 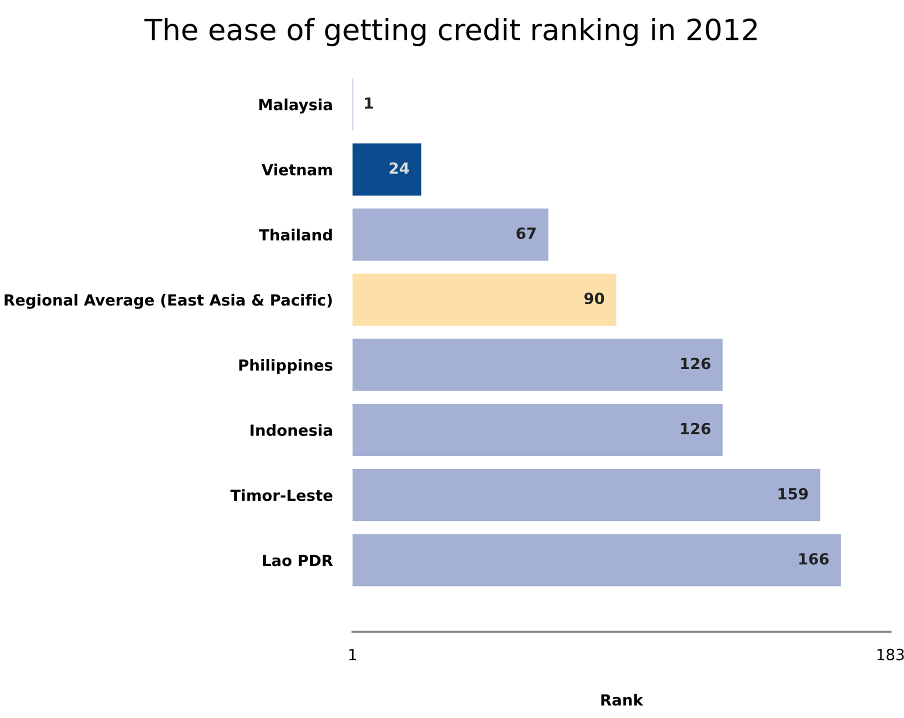 I want to click on data-label: 90, so click(x=594, y=298).